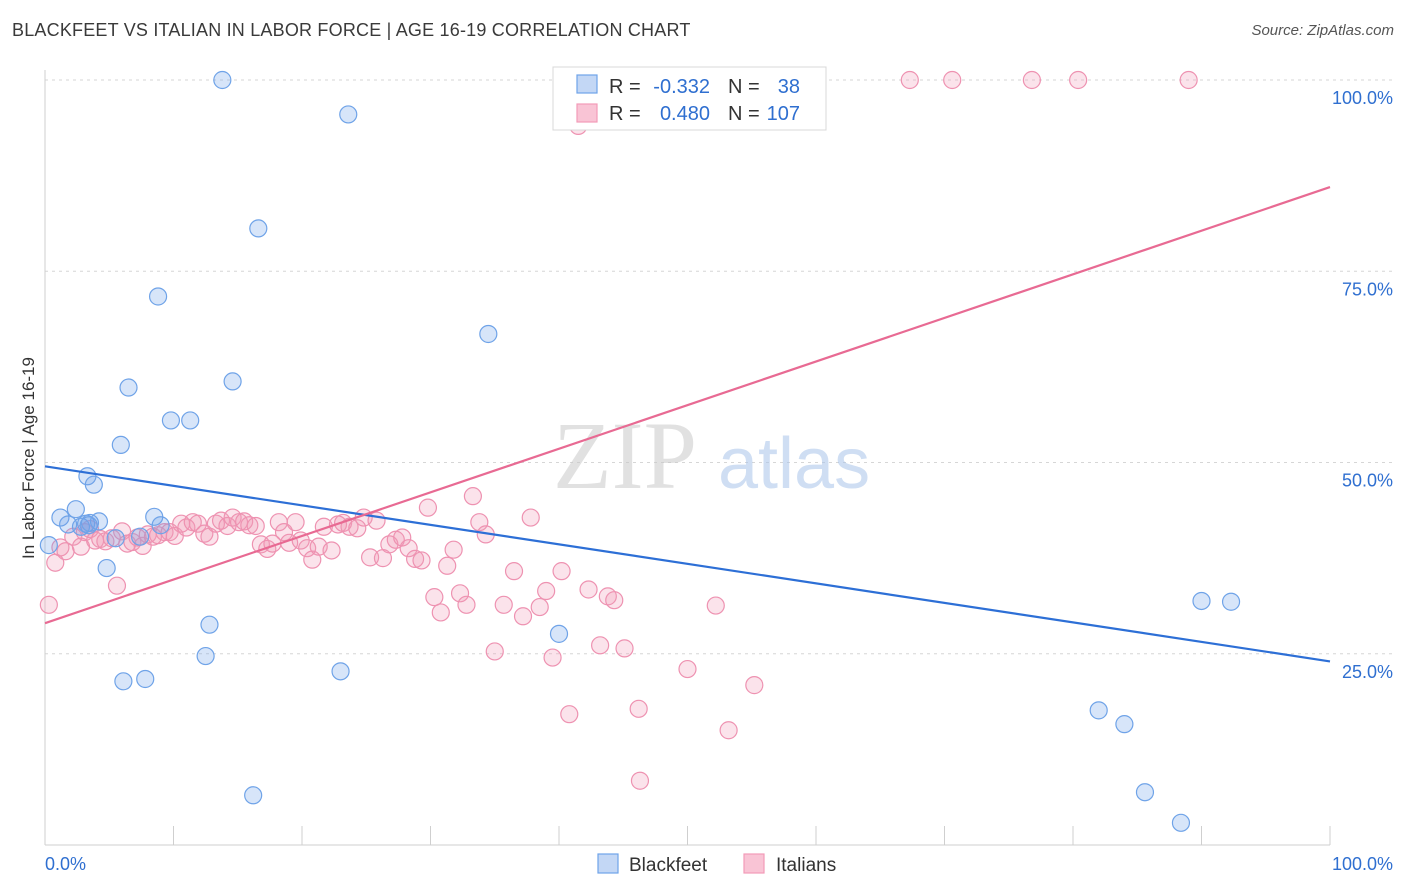 This screenshot has height=892, width=1406. What do you see at coordinates (1362, 98) in the screenshot?
I see `y-tick-label-100: 100.0%` at bounding box center [1362, 98].